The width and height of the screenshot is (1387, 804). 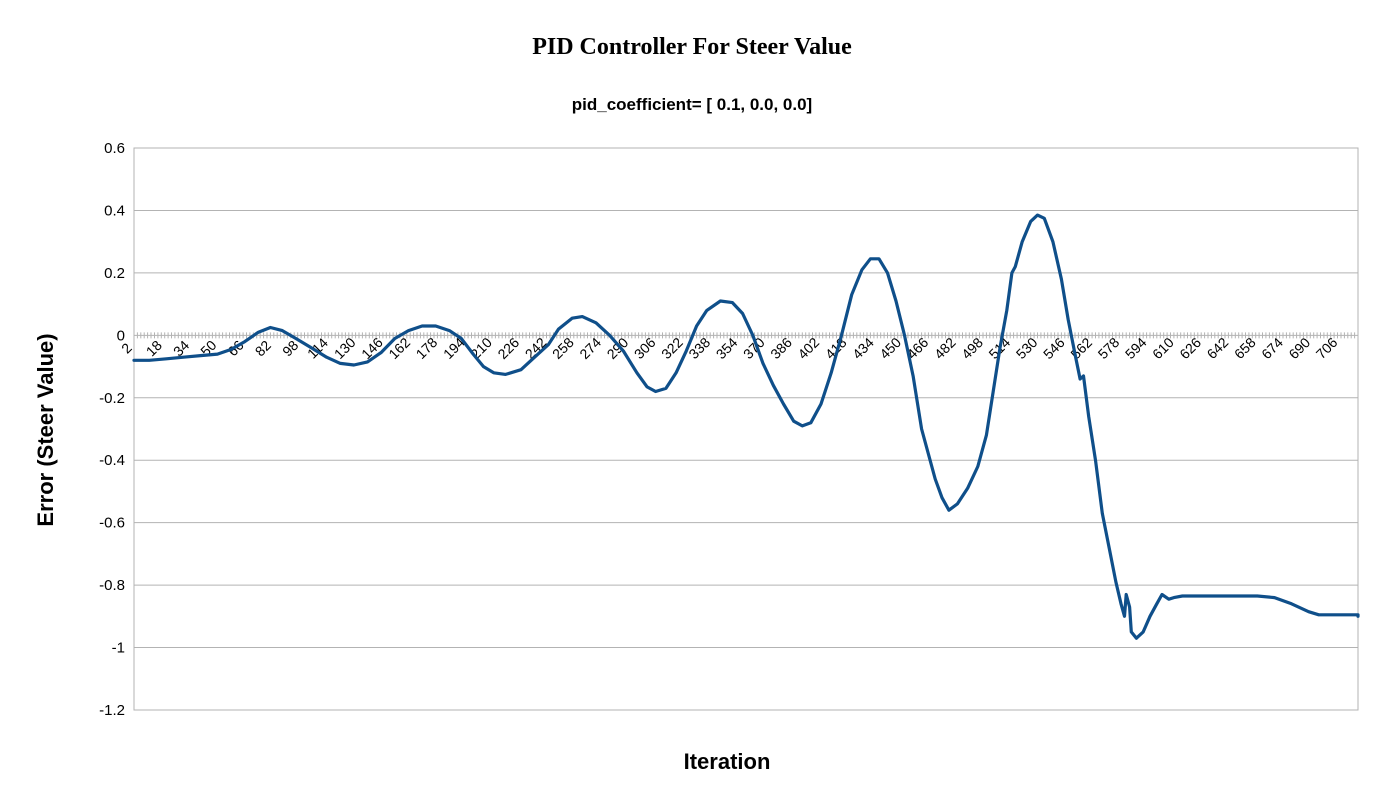 What do you see at coordinates (692, 104) in the screenshot?
I see `chart-subtitle: pid_coefficient= [ 0.1, 0.0, 0.0]` at bounding box center [692, 104].